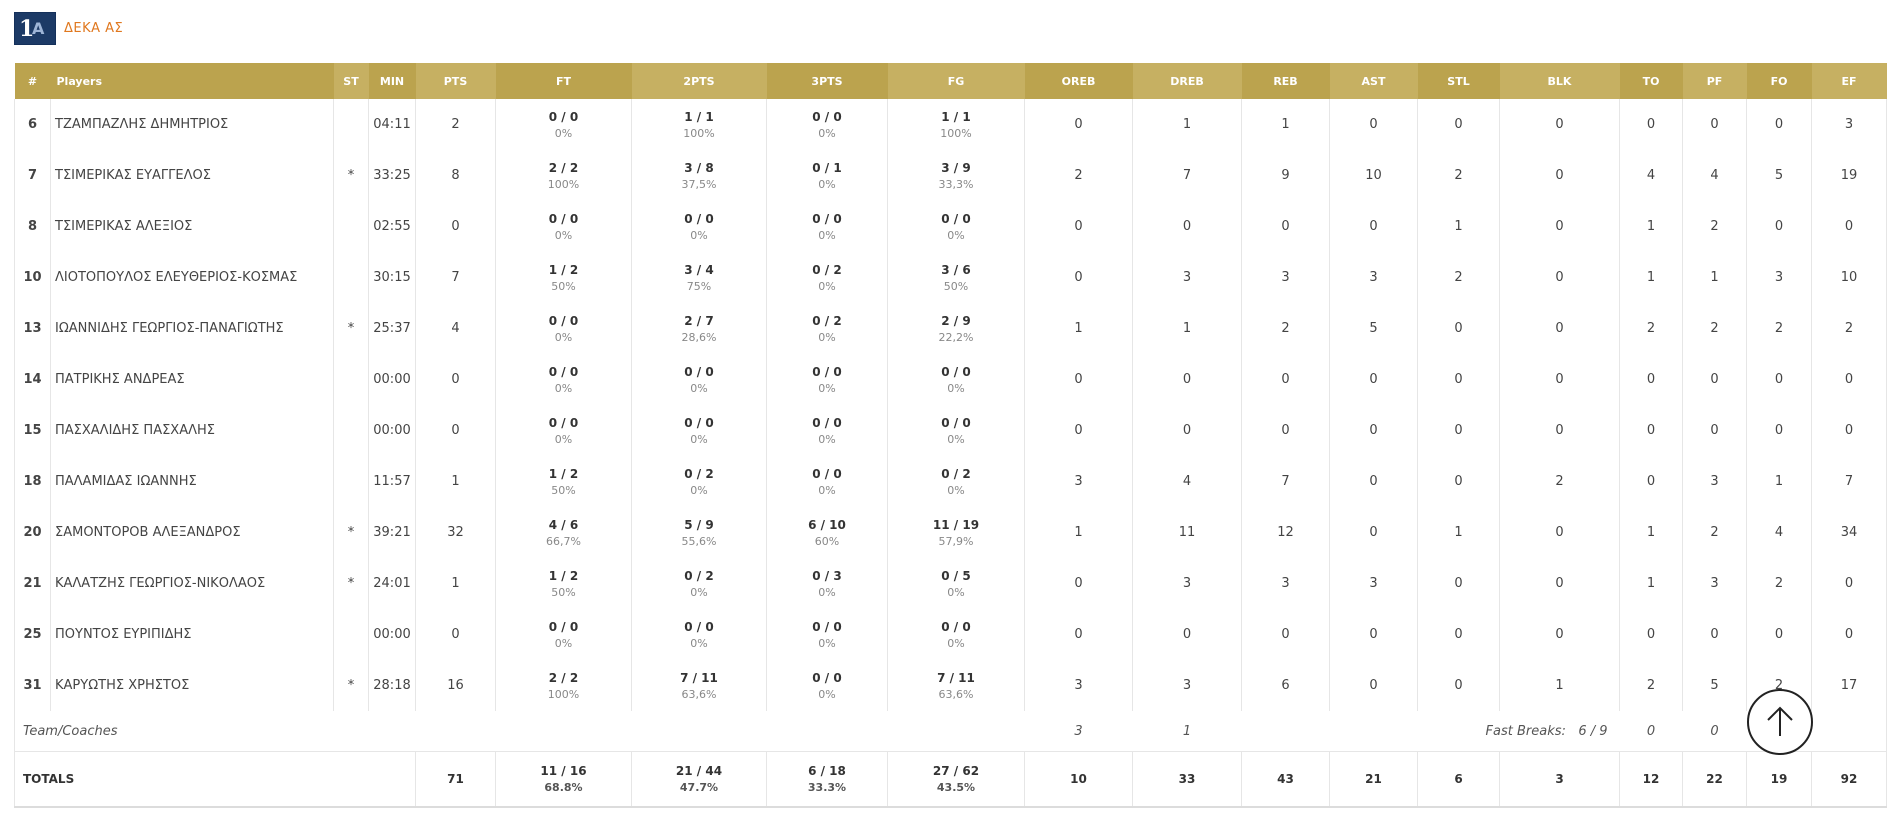 This screenshot has height=818, width=1896. What do you see at coordinates (1458, 583) in the screenshot?
I see `player-stl: 0` at bounding box center [1458, 583].